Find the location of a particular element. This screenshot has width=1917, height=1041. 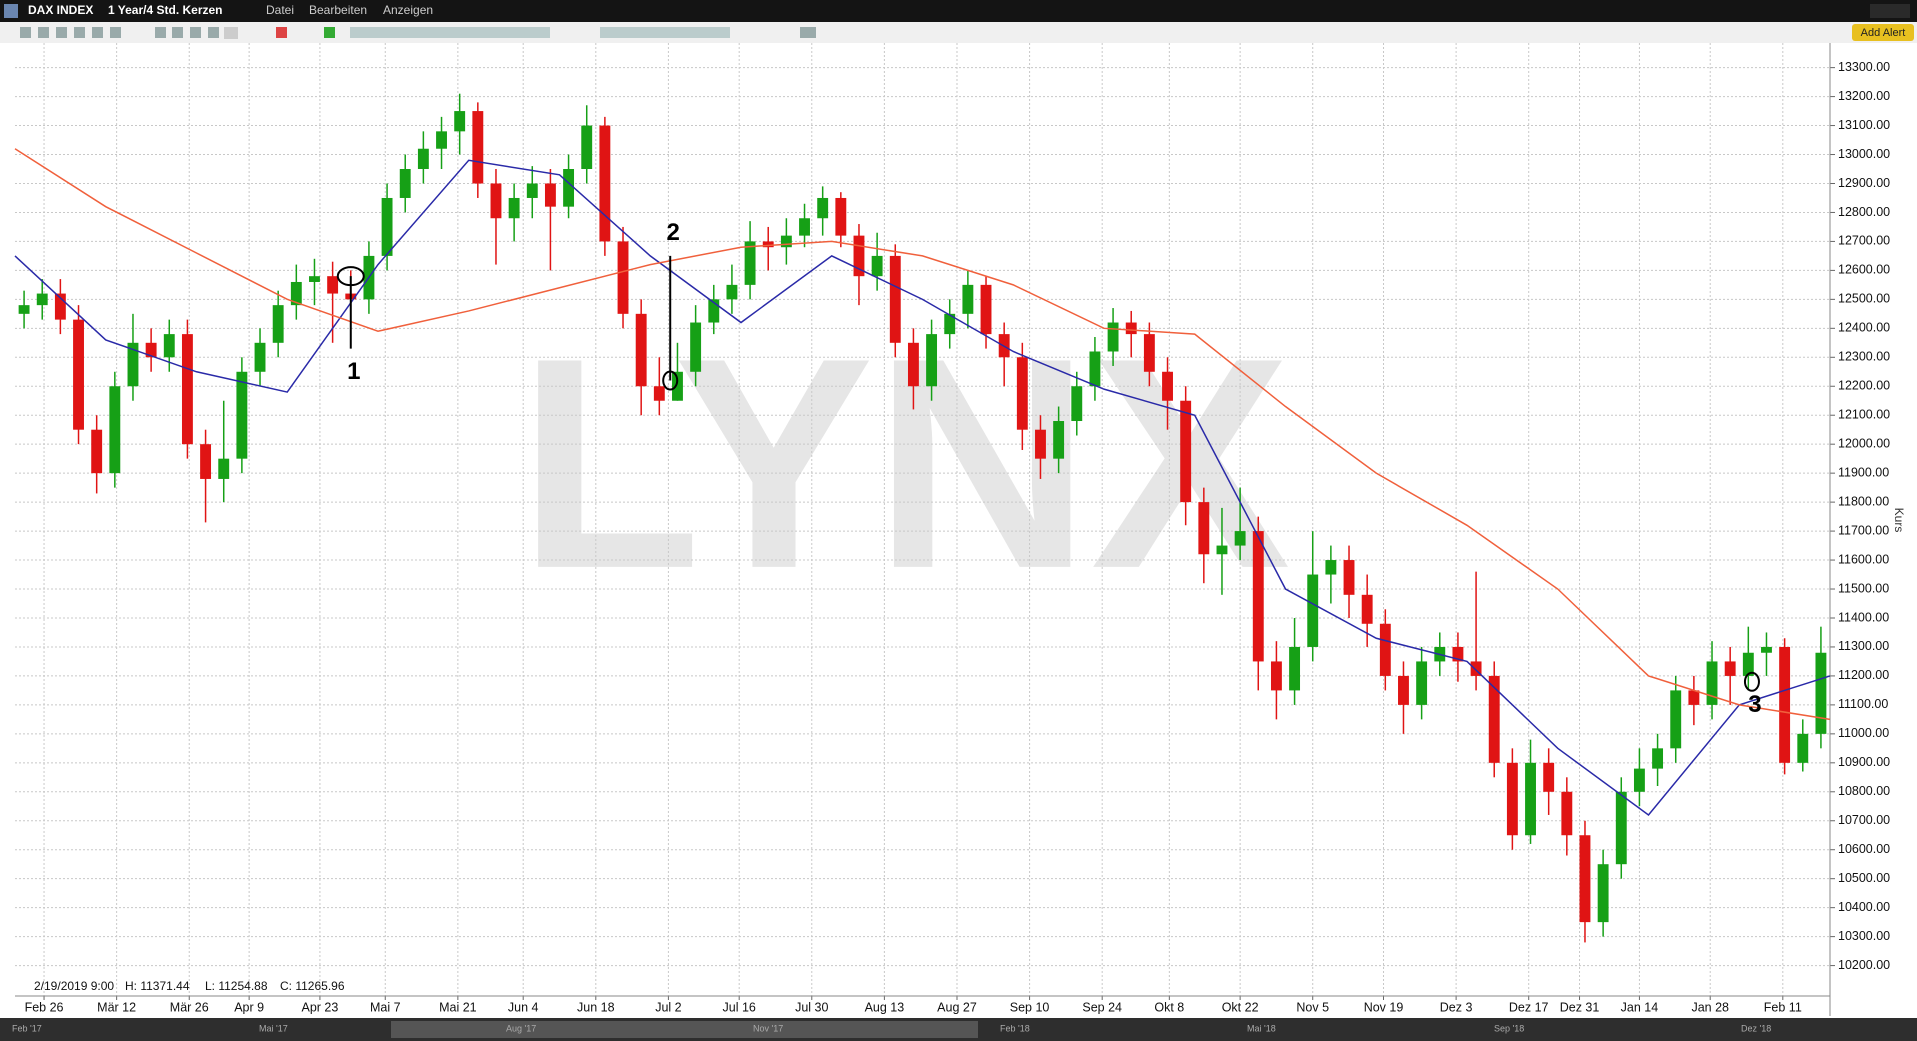

info-text: L: 11254.88 is located at coordinates (236, 986).